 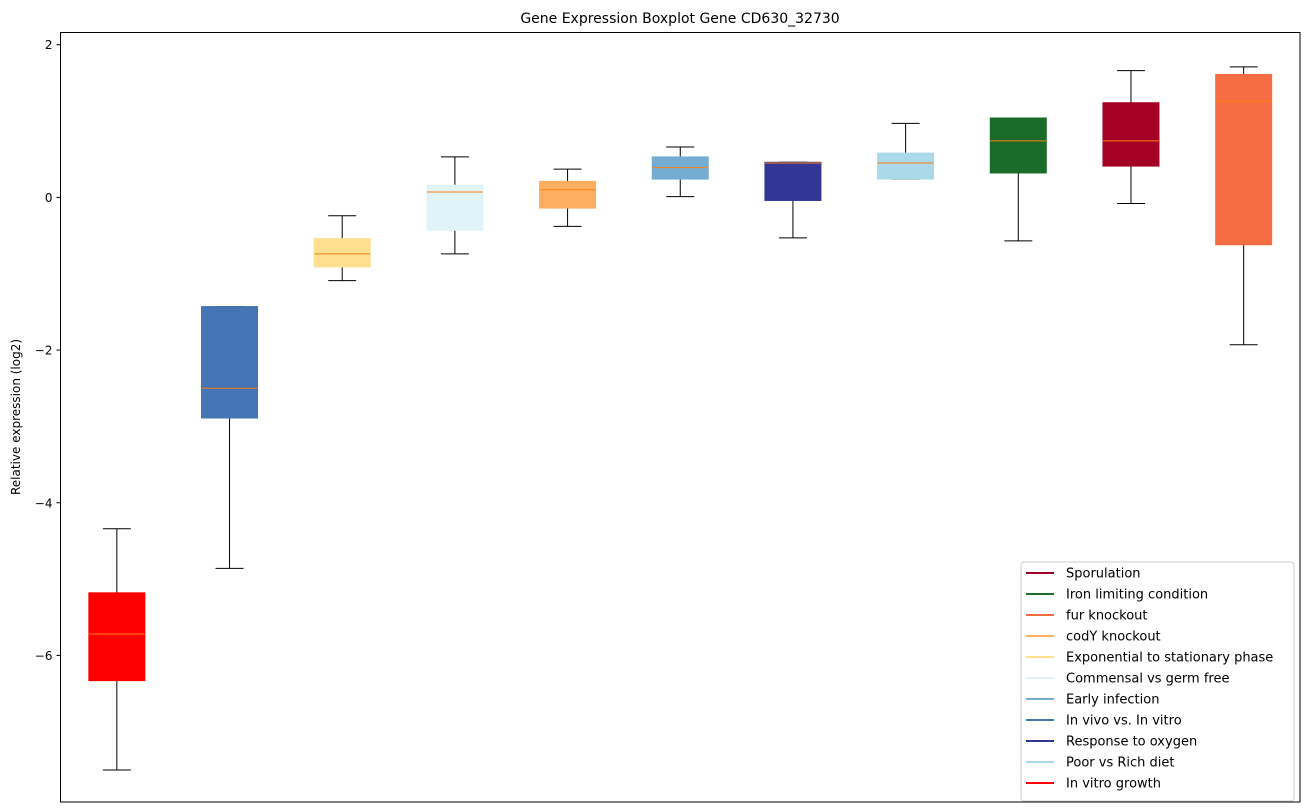 What do you see at coordinates (1147, 679) in the screenshot?
I see `legend-label: Commensal vs germ free` at bounding box center [1147, 679].